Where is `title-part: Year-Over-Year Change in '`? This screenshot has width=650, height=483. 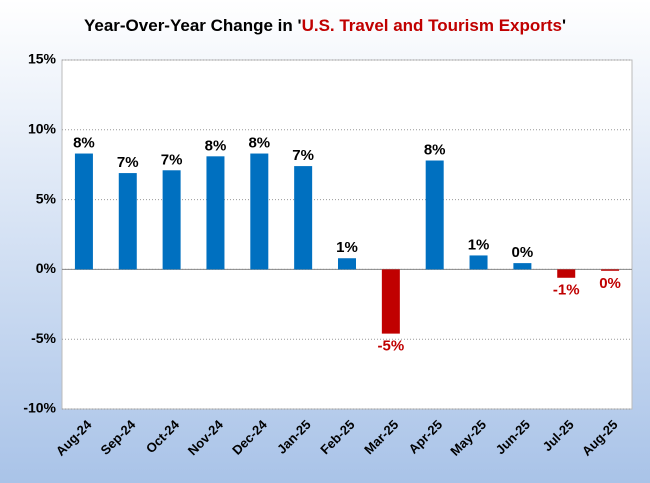 title-part: Year-Over-Year Change in ' is located at coordinates (193, 25).